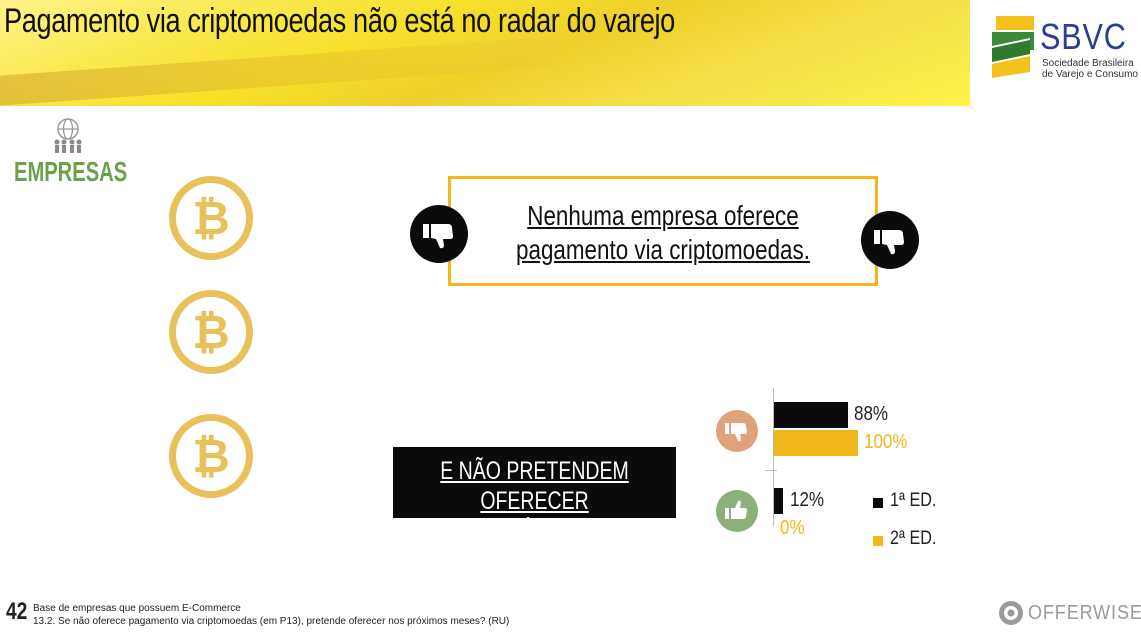 The width and height of the screenshot is (1141, 632). I want to click on bar-thumbs-up-first-edition, so click(778, 501).